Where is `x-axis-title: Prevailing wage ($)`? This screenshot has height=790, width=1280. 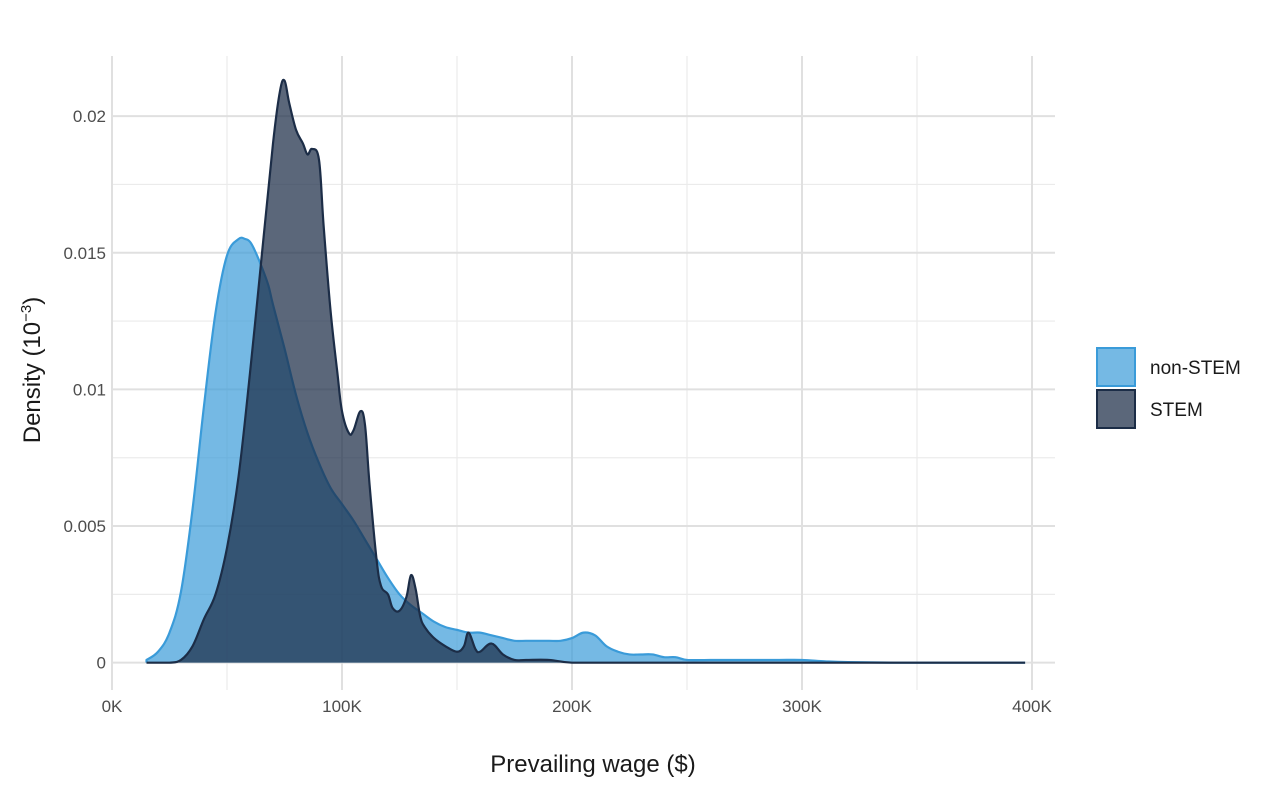 x-axis-title: Prevailing wage ($) is located at coordinates (592, 764).